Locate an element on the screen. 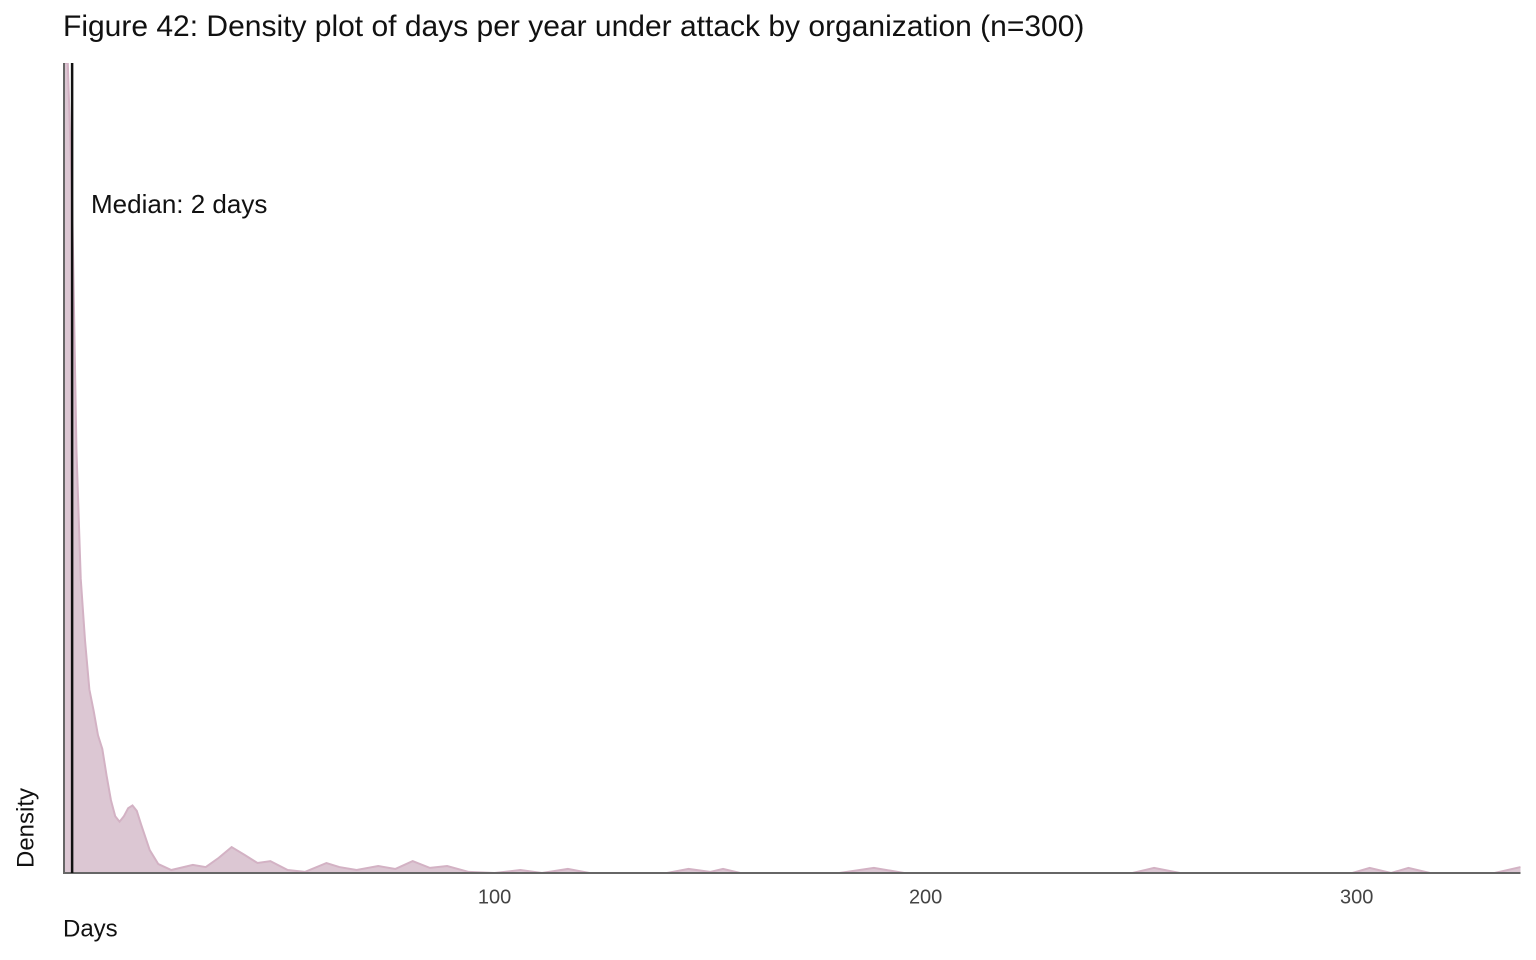 The image size is (1536, 960). median-annotation: Median: 2 days is located at coordinates (179, 204).